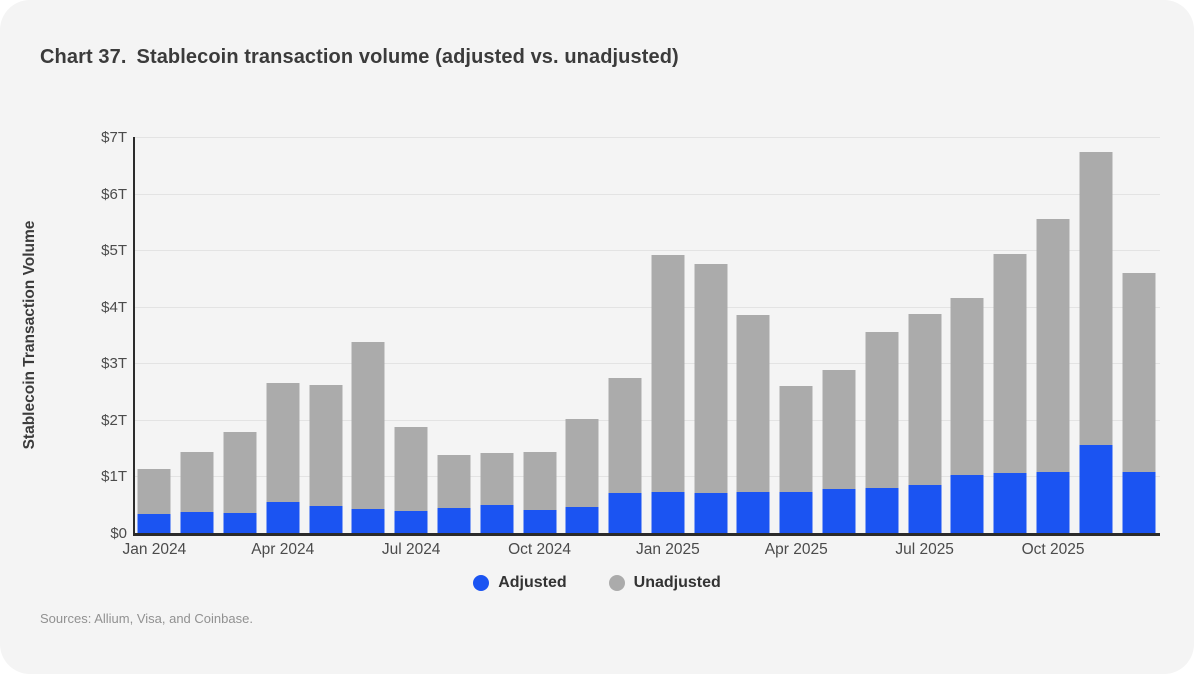 This screenshot has height=674, width=1194. Describe the element at coordinates (677, 582) in the screenshot. I see `legend-label-unadjusted: Unadjusted` at that location.